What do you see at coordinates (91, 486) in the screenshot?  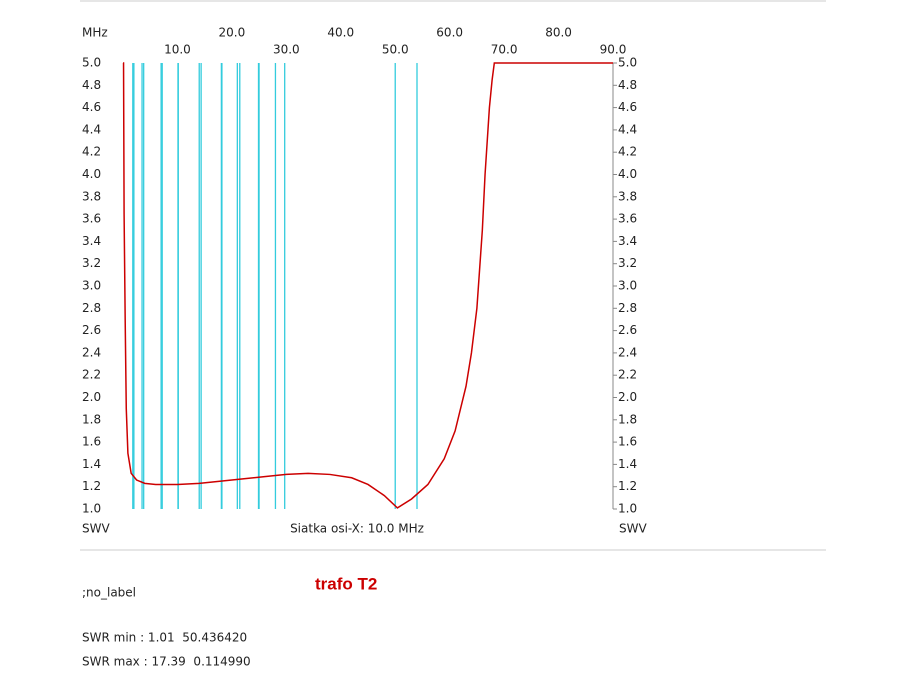 I see `y-tick-label: 1.2` at bounding box center [91, 486].